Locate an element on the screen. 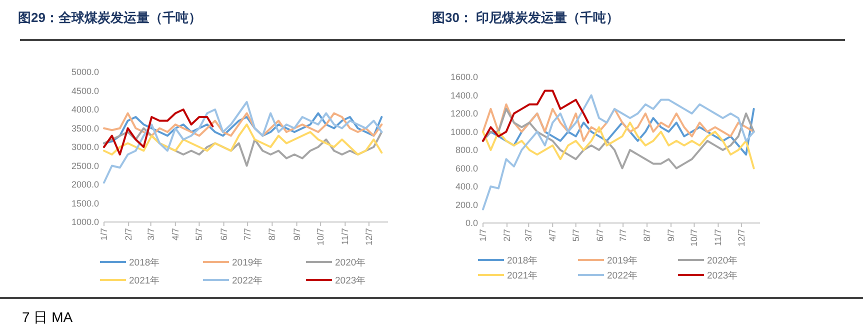  y-tick-label: 1400.0 is located at coordinates (464, 95).